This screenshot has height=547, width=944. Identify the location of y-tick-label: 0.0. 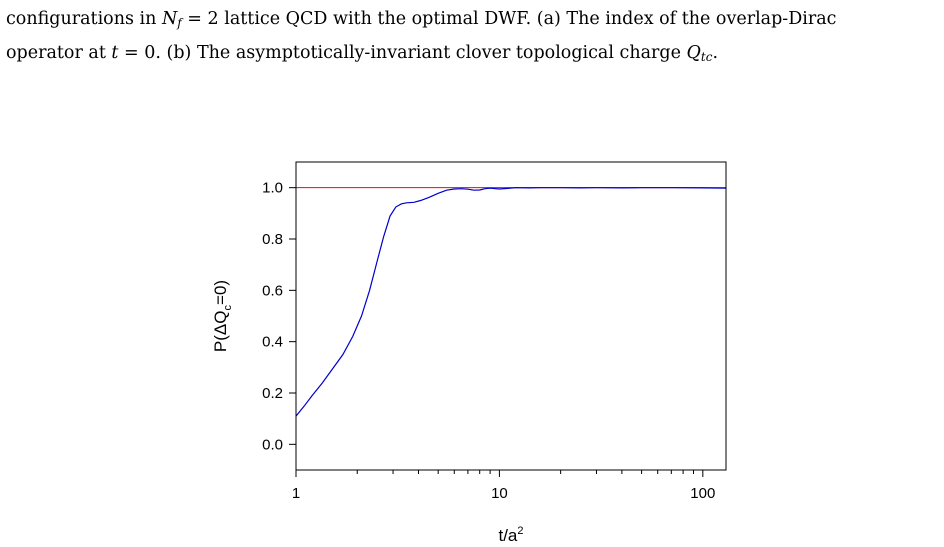
(272, 444).